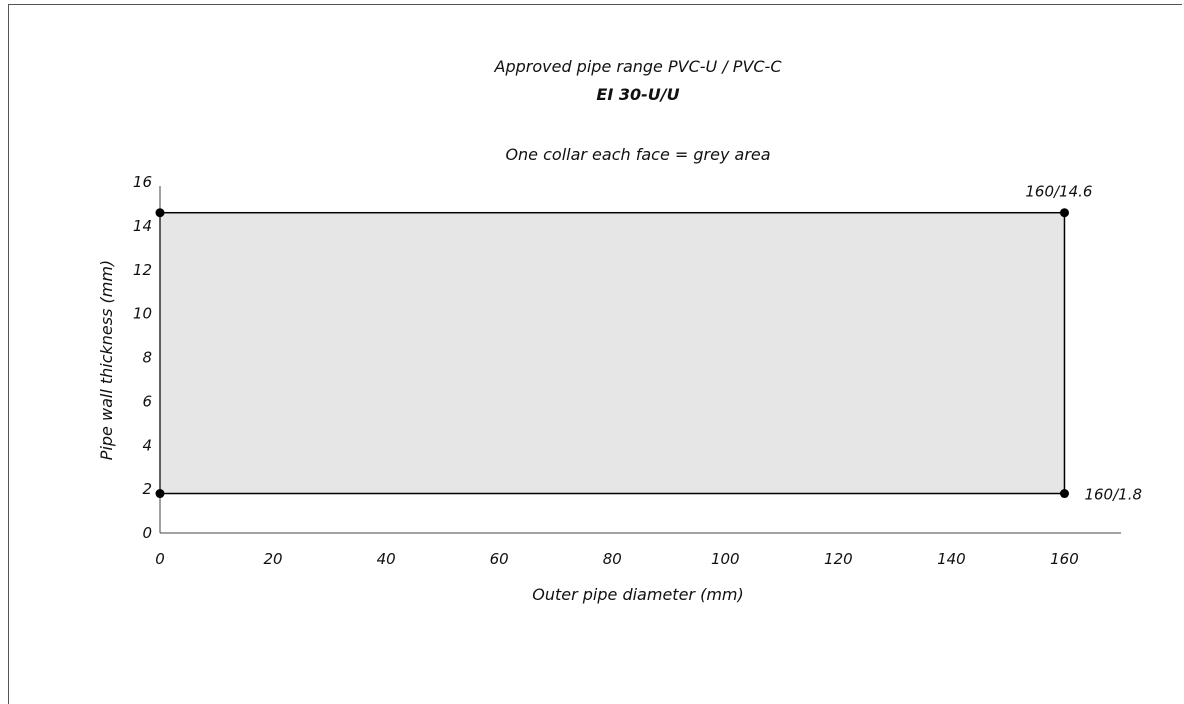 This screenshot has width=1184, height=704. Describe the element at coordinates (1113, 495) in the screenshot. I see `point-label: 160/1.8` at that location.